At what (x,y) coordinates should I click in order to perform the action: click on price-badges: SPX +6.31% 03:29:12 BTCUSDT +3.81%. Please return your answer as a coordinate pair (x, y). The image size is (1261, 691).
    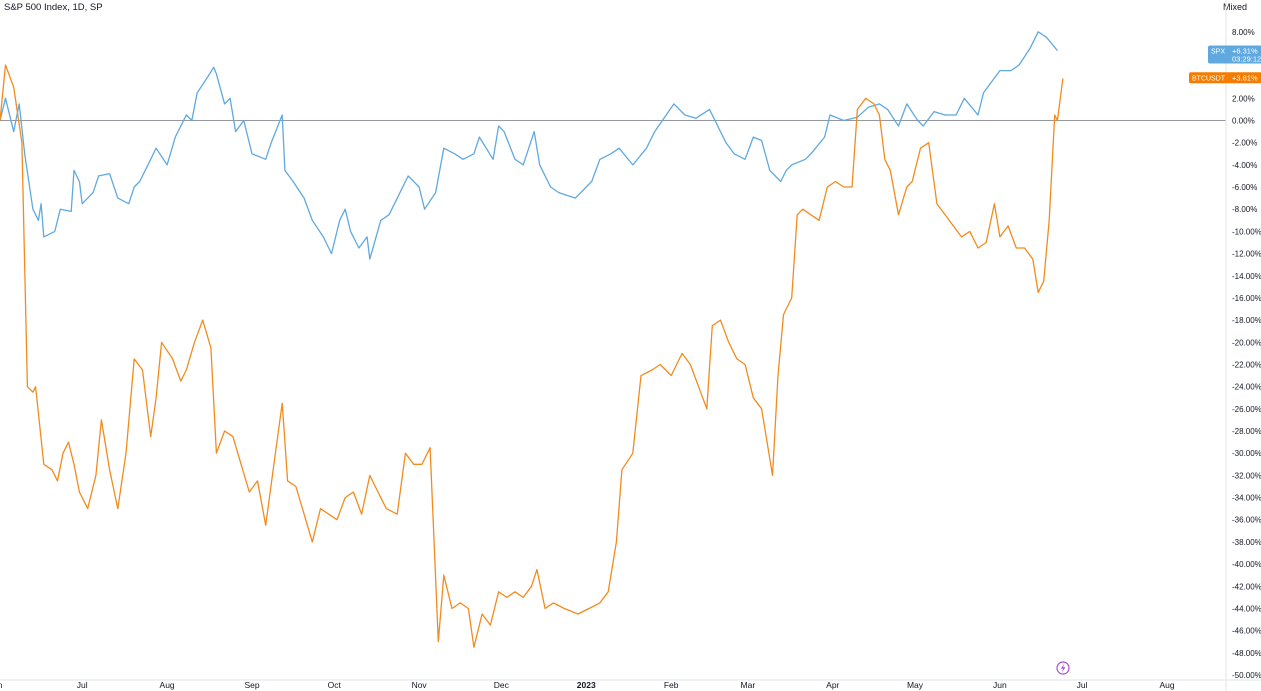
    Looking at the image, I should click on (1225, 64).